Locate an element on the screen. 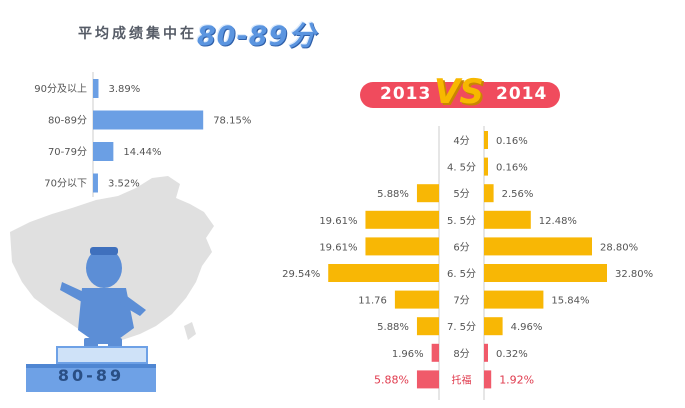 The width and height of the screenshot is (685, 408). badge-label: 80-89 is located at coordinates (91, 375).